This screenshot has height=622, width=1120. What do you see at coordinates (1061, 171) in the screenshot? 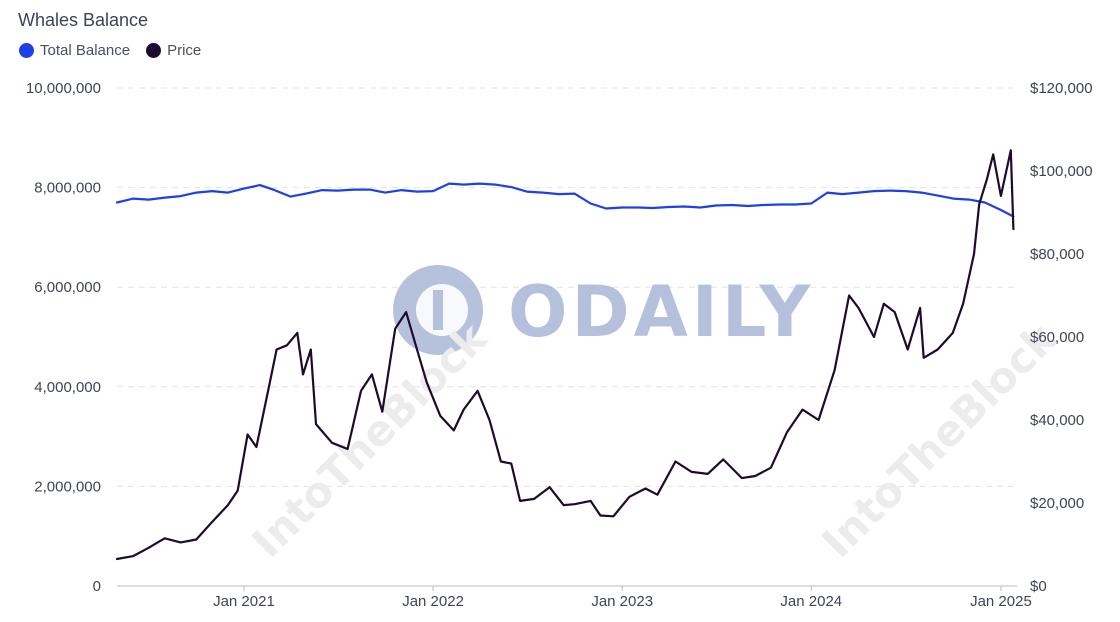
I see `y-right-tick-label: $100,000` at bounding box center [1061, 171].